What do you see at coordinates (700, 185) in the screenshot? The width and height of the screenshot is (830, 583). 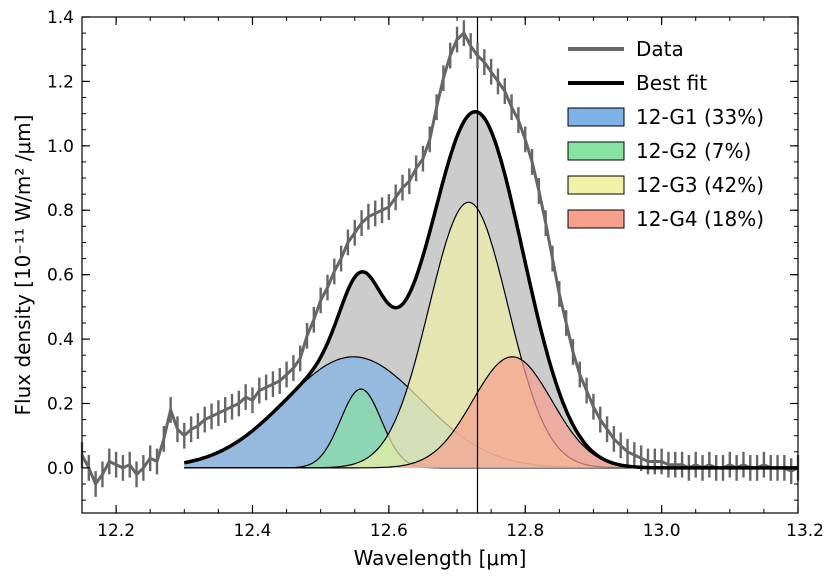 I see `legend-label: 12-G3 (42%)` at bounding box center [700, 185].